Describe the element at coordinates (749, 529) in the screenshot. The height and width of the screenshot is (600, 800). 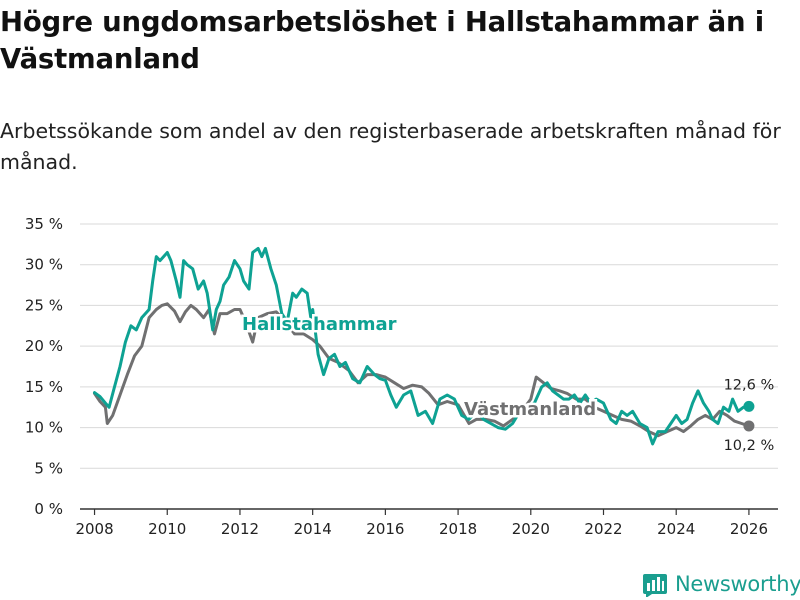
I see `x-tick-label: 2026` at that location.